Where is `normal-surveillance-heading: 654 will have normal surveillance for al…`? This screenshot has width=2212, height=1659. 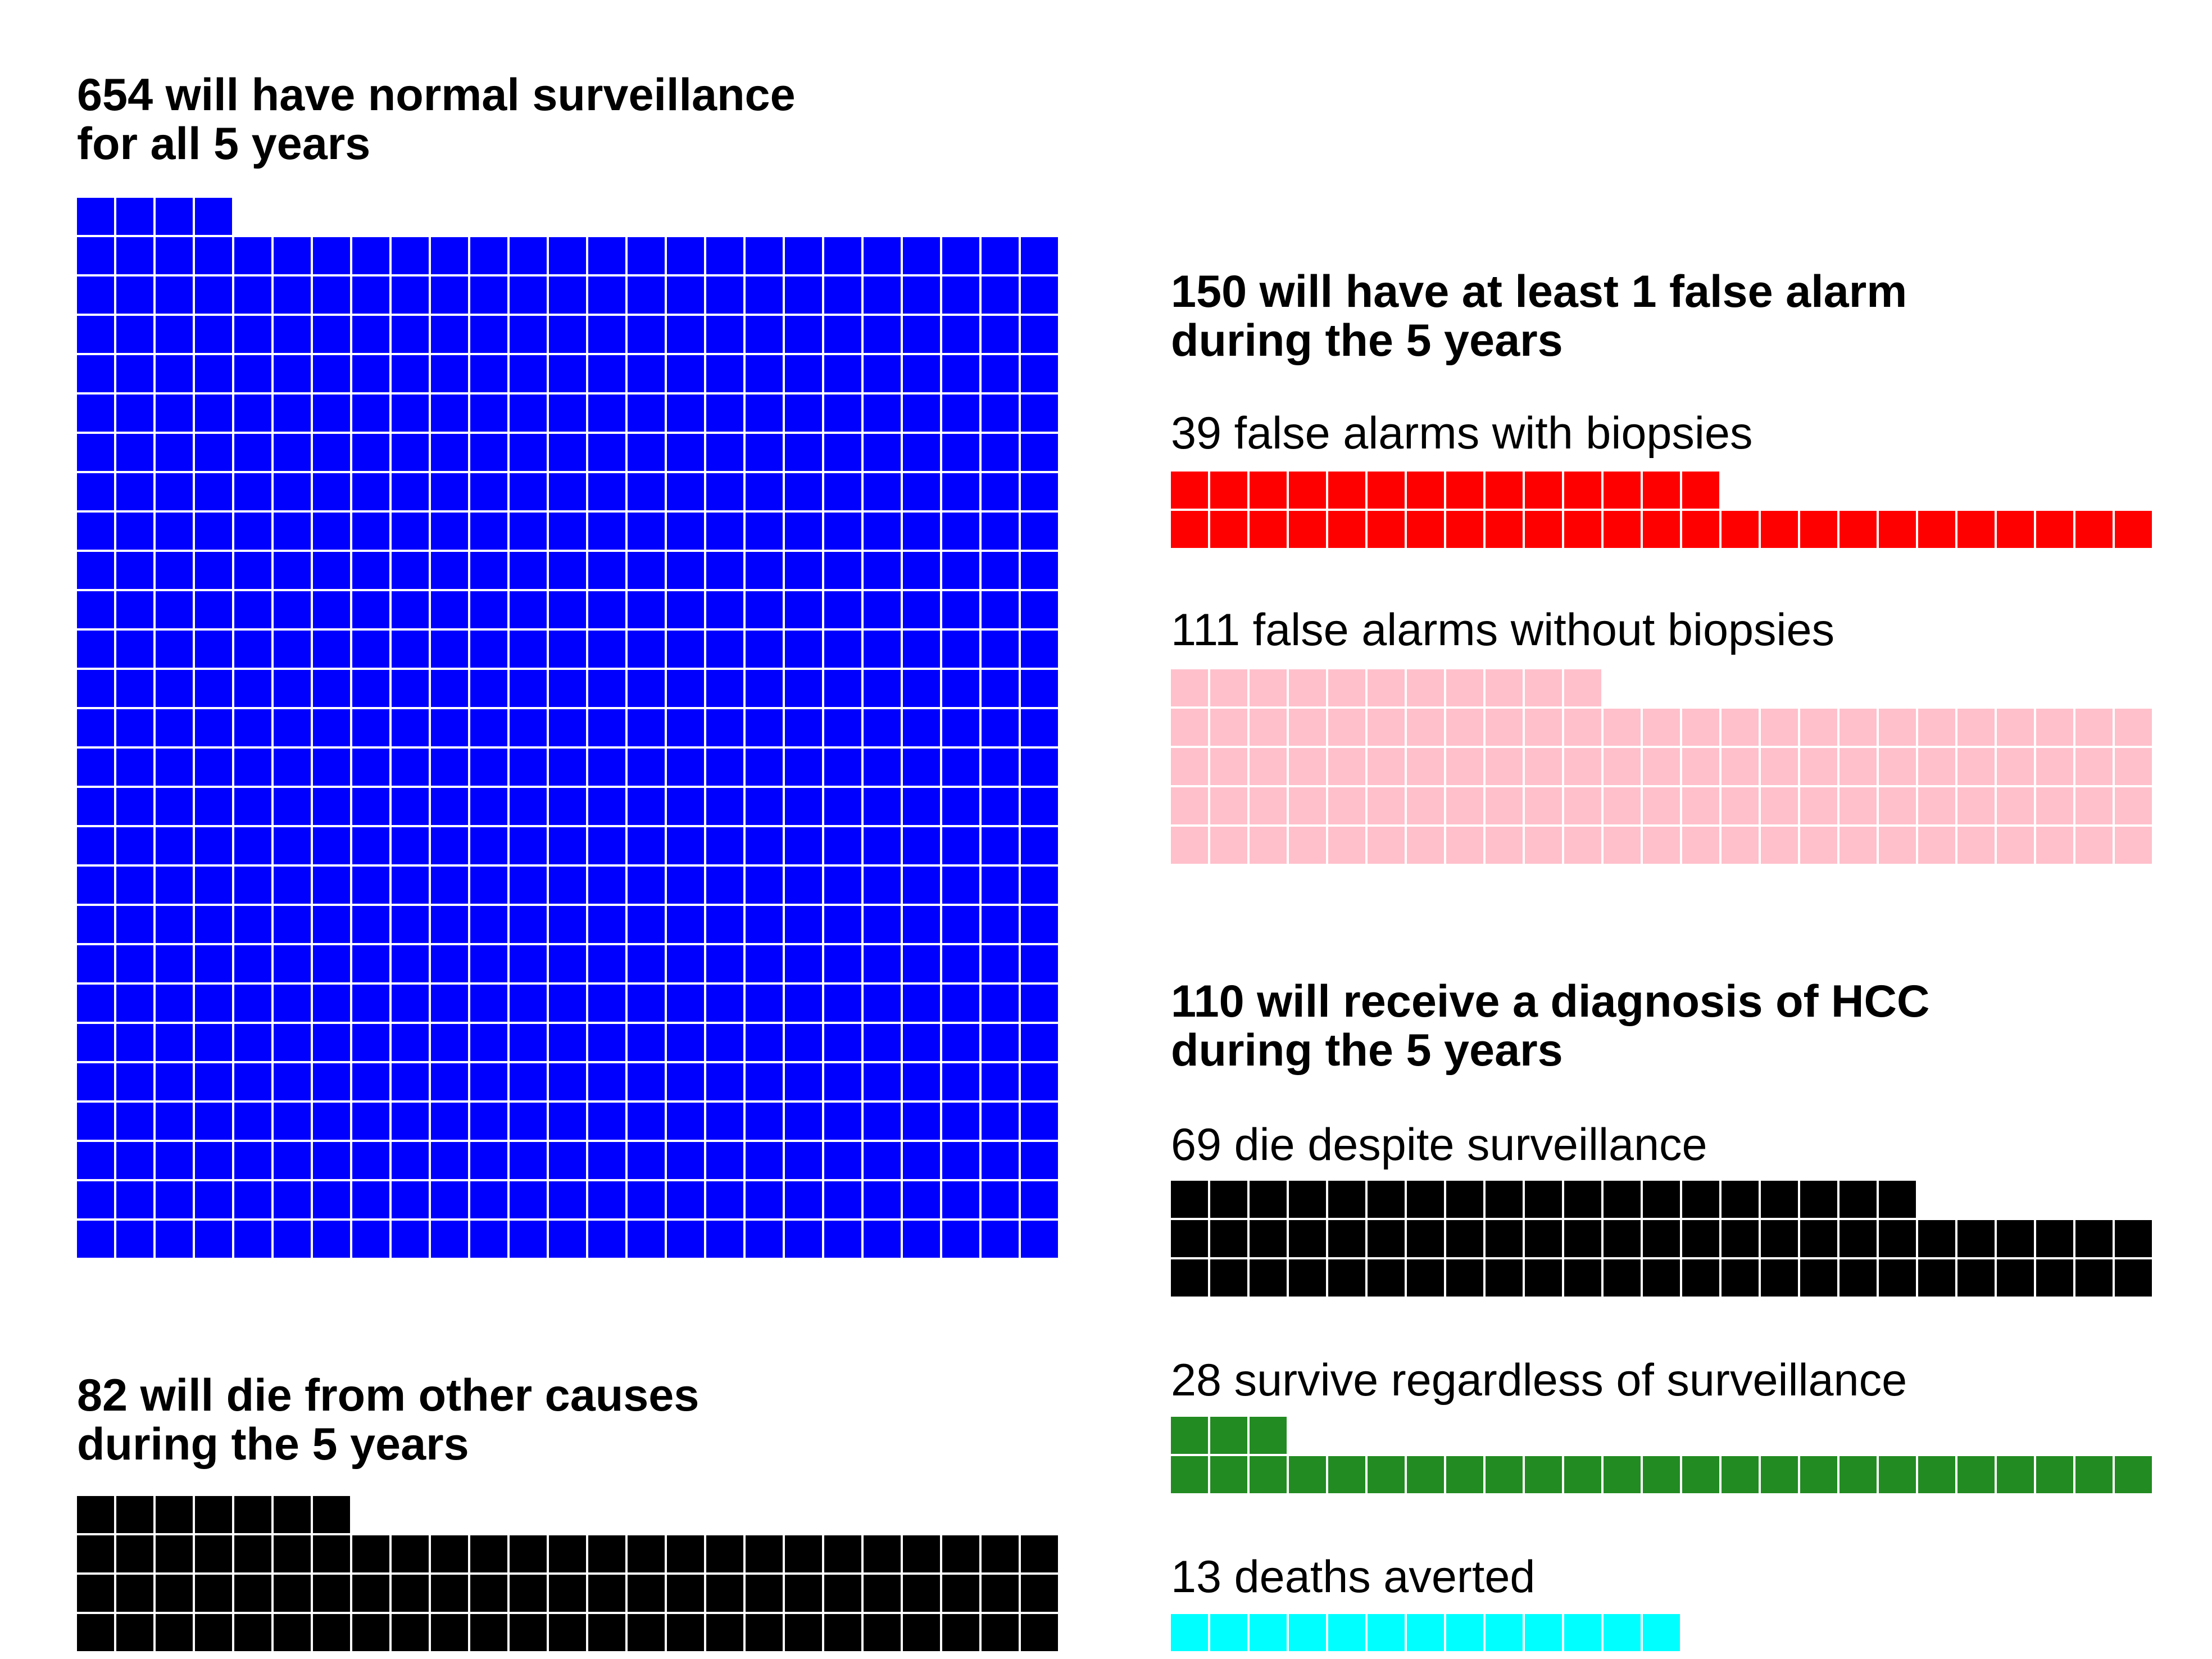 normal-surveillance-heading: 654 will have normal surveillance for al… is located at coordinates (436, 120).